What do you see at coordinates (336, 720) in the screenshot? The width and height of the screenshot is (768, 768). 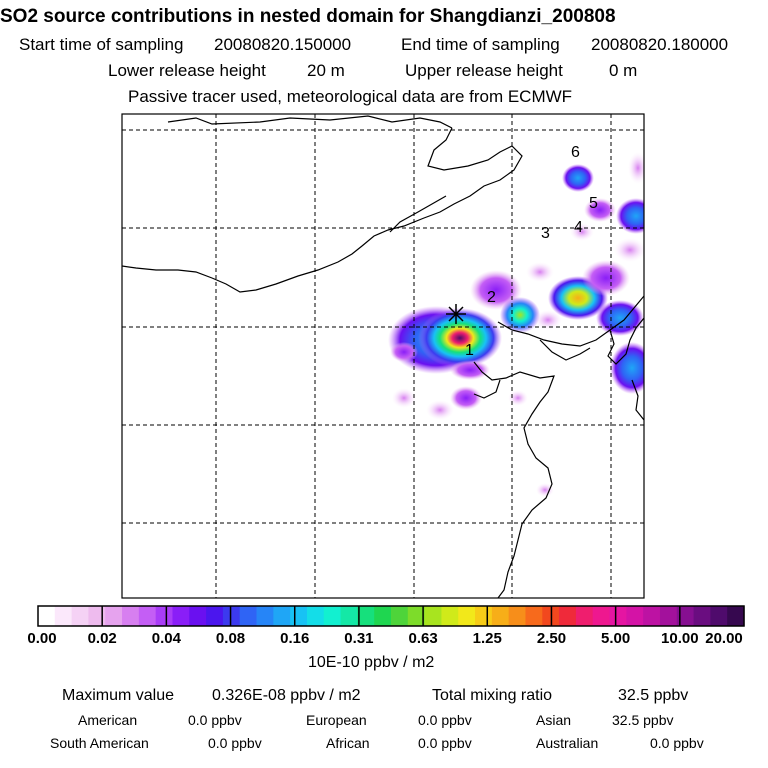 I see `region-european-label: European` at bounding box center [336, 720].